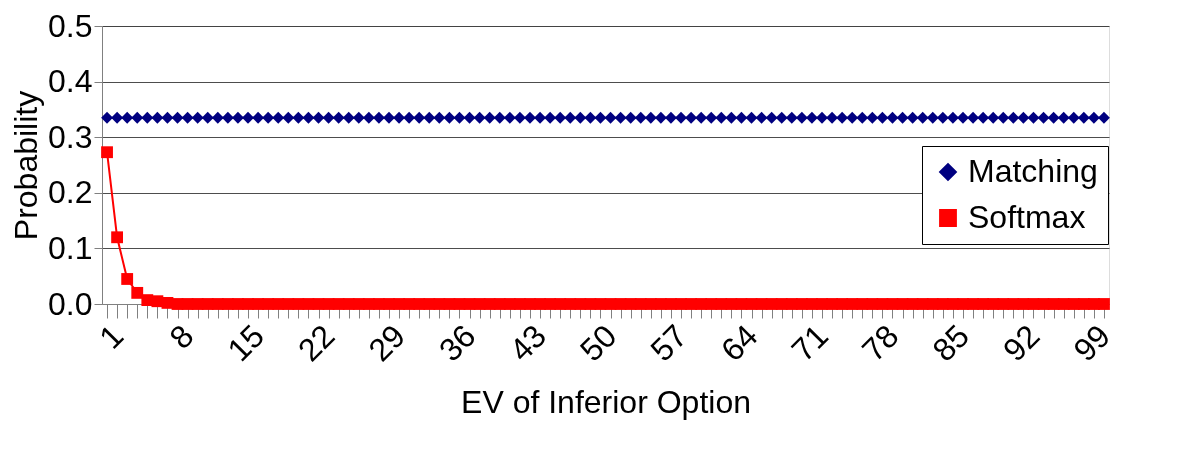 The width and height of the screenshot is (1188, 475). I want to click on y-tick-label: 0.2, so click(70, 192).